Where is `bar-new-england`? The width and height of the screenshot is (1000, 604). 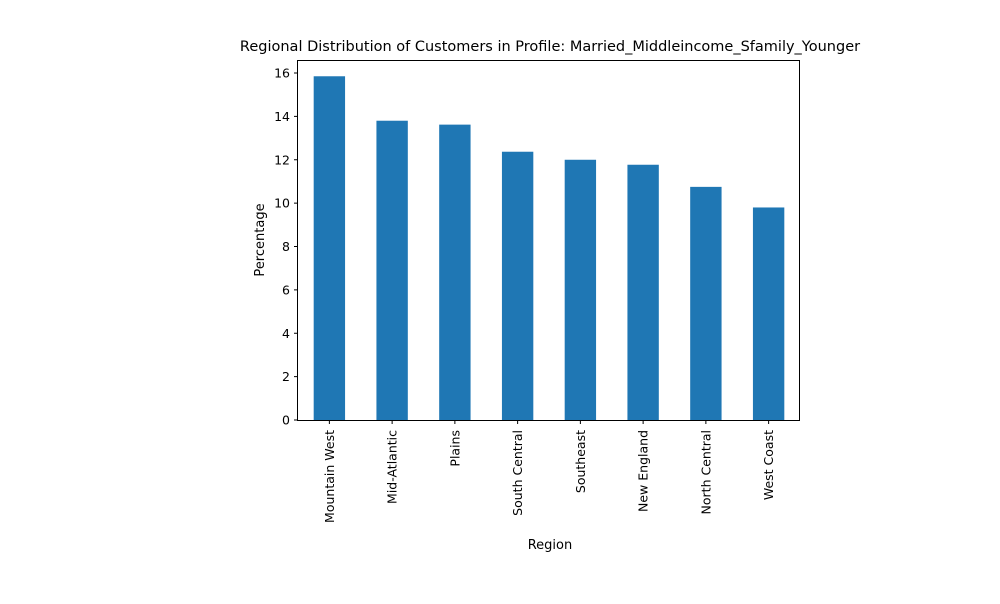 bar-new-england is located at coordinates (643, 292).